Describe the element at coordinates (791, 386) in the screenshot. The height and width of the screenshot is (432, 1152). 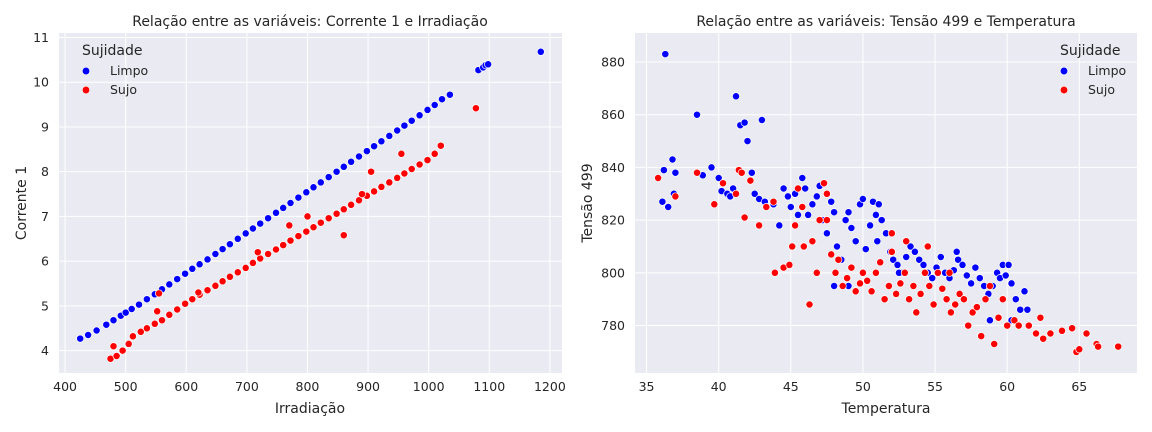
I see `x-tick-label: 45` at that location.